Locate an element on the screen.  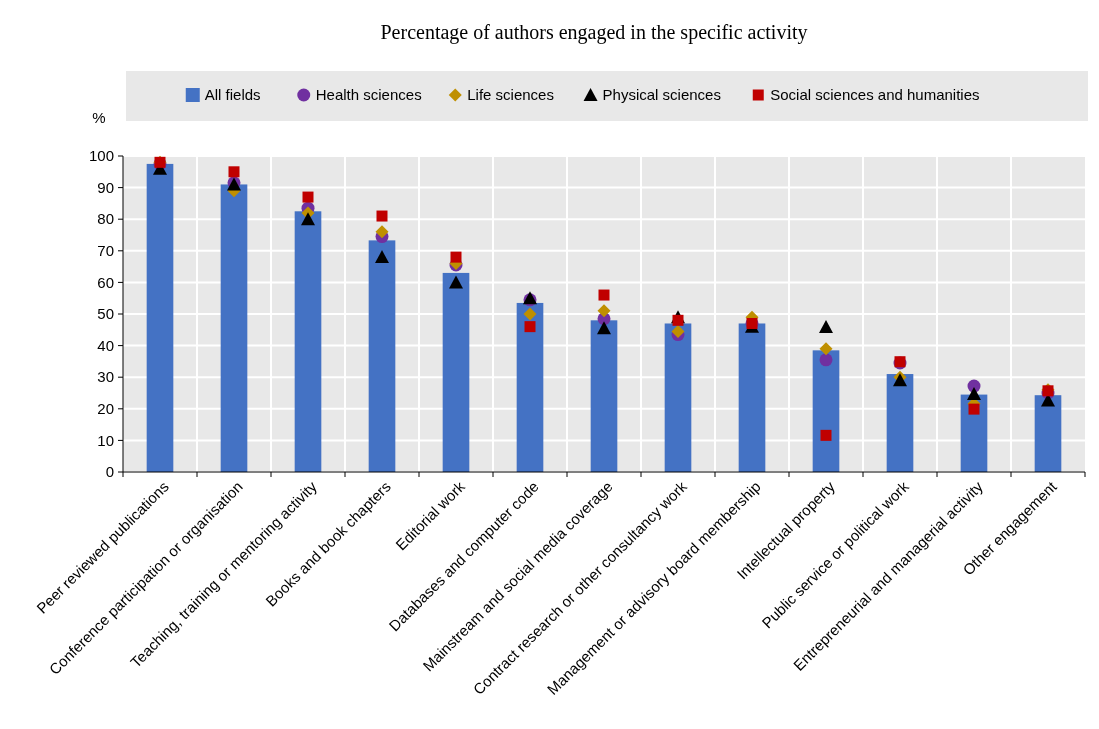
y-tick-label: 60 is located at coordinates (105, 282).